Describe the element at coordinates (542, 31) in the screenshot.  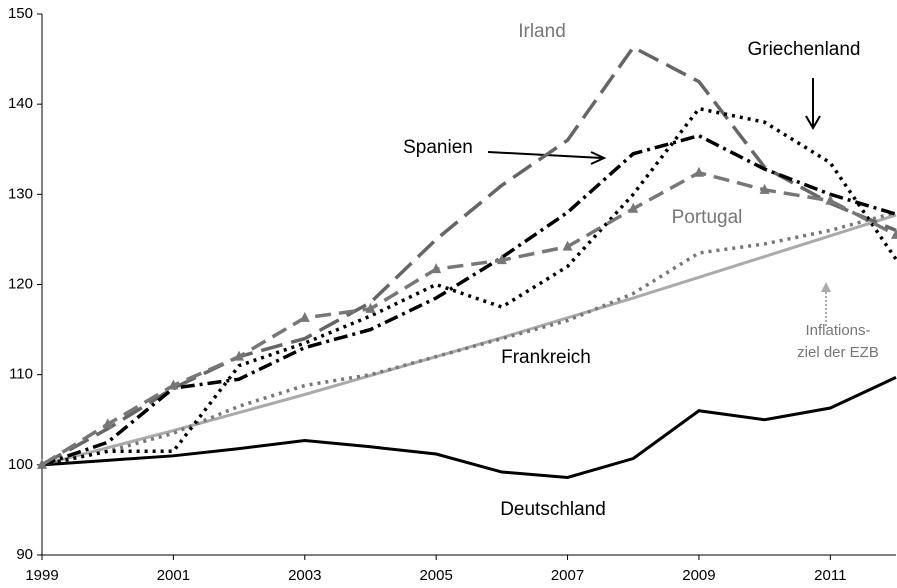
I see `series-label: Irland` at that location.